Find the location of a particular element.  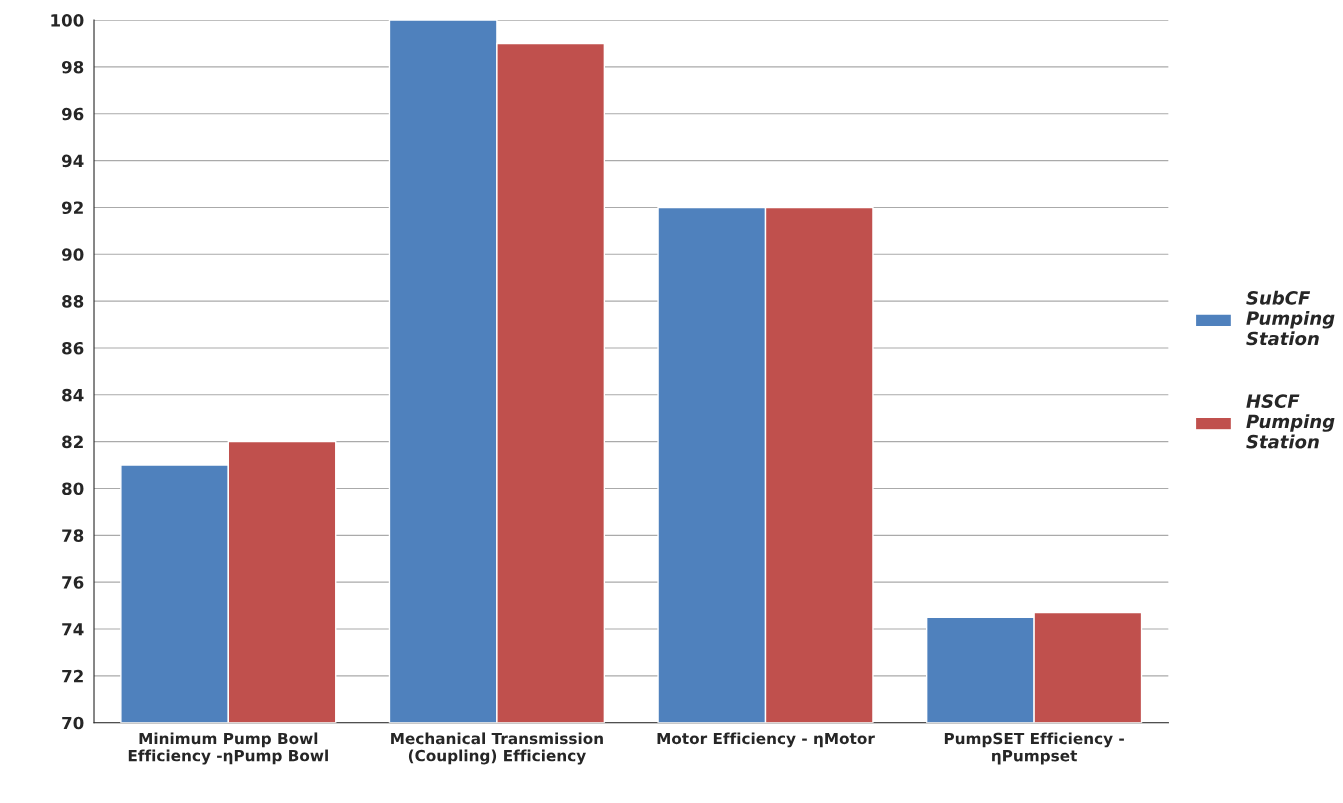

x-tick-label: Mechanical Transmission (Coupling) Efficiency is located at coordinates (497, 748).